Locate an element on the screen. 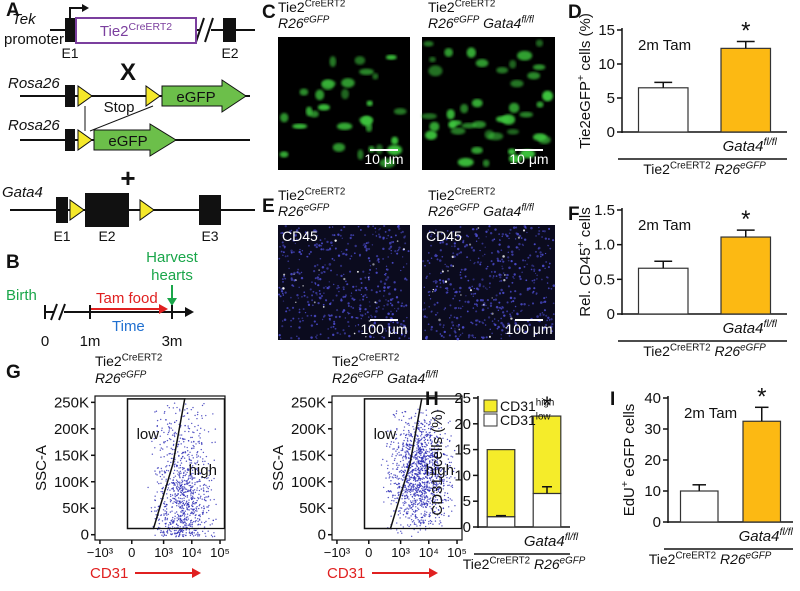 This screenshot has width=800, height=591. y-tick-label: 0 is located at coordinates (467, 527).